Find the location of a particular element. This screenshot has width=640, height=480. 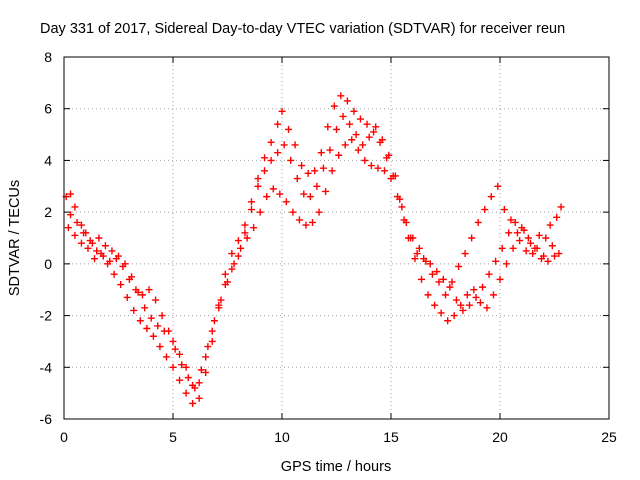

y-tick-label: -6 is located at coordinates (46, 419).